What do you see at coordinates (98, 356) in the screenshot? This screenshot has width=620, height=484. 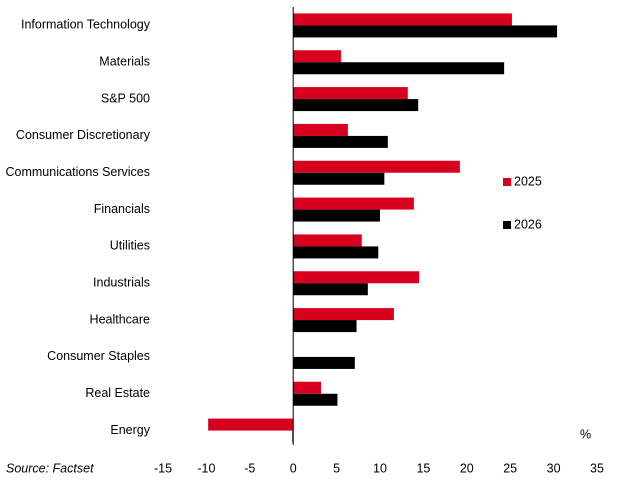 I see `y-tick-label: Consumer Staples` at bounding box center [98, 356].